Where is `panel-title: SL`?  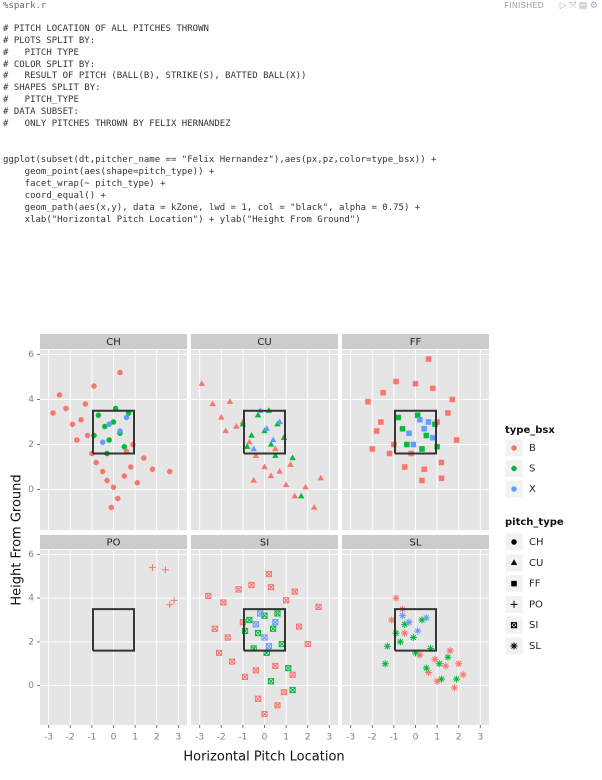
panel-title: SL is located at coordinates (416, 543).